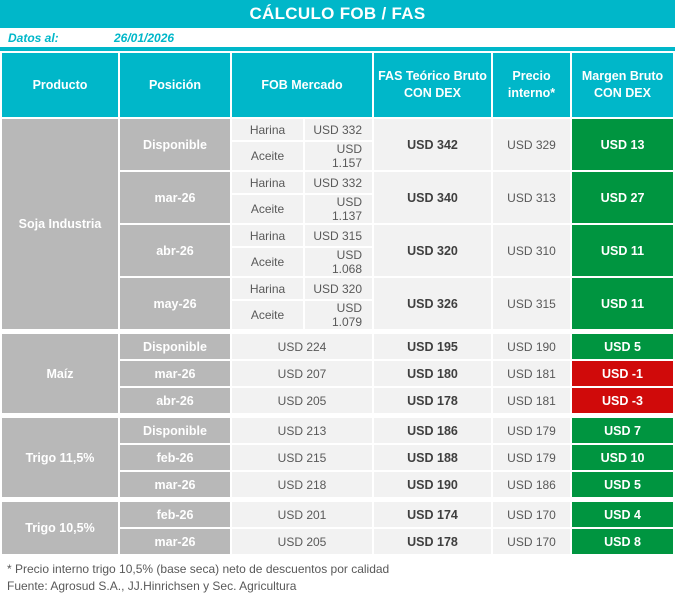 This screenshot has width=675, height=596. I want to click on fob-value-cell: USD 1.157, so click(339, 156).